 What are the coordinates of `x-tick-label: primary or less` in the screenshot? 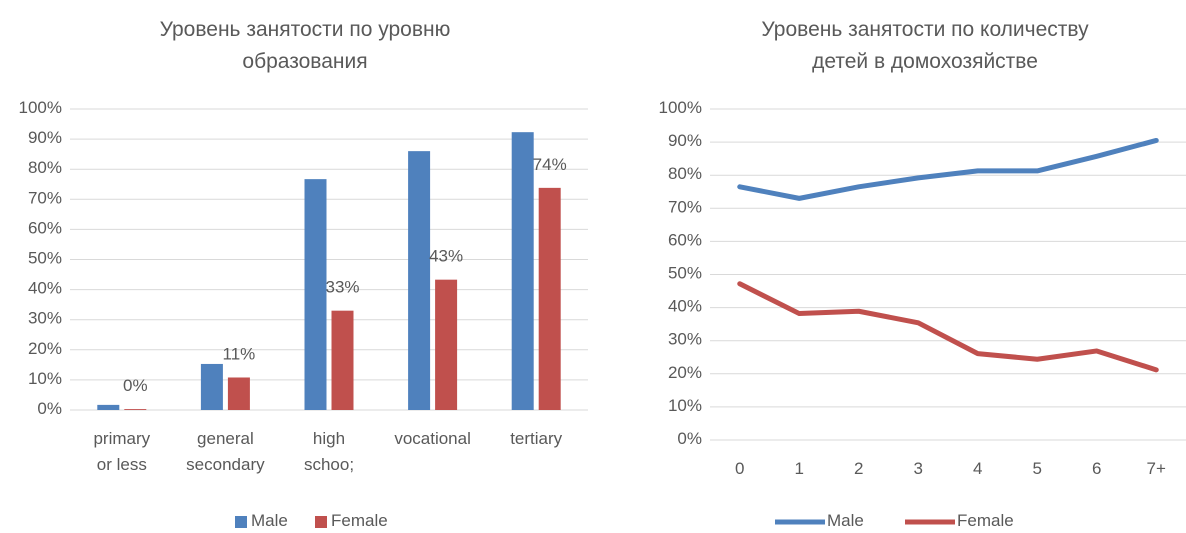 It's located at (121, 451).